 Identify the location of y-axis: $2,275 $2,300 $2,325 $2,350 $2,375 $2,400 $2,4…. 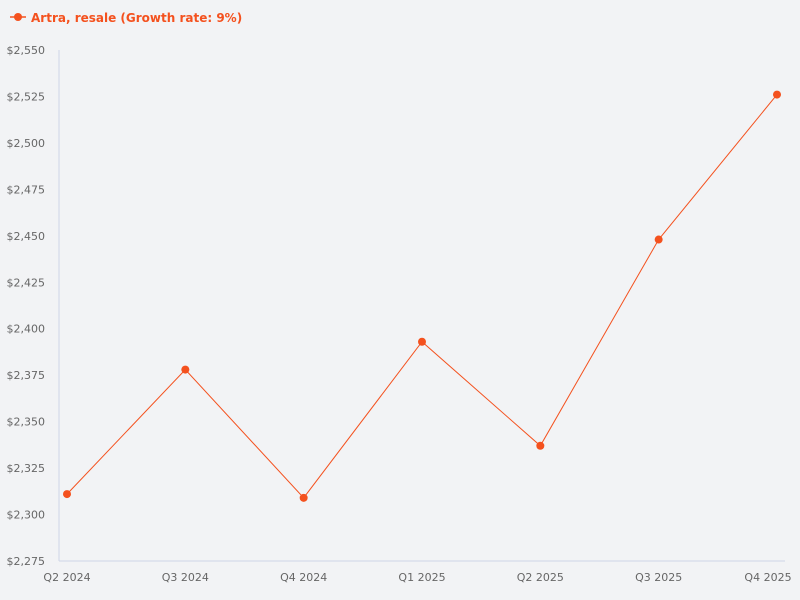
(33, 306).